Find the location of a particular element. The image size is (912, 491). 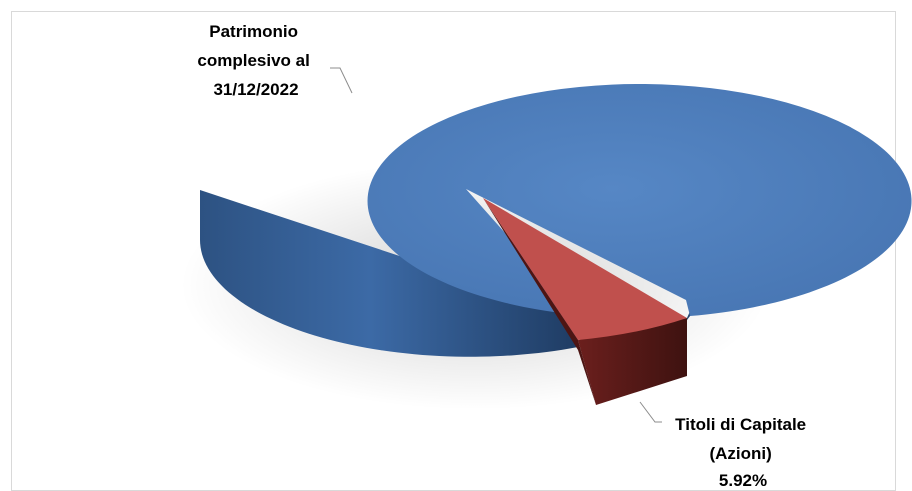

pie-slice-red is located at coordinates (585, 269).